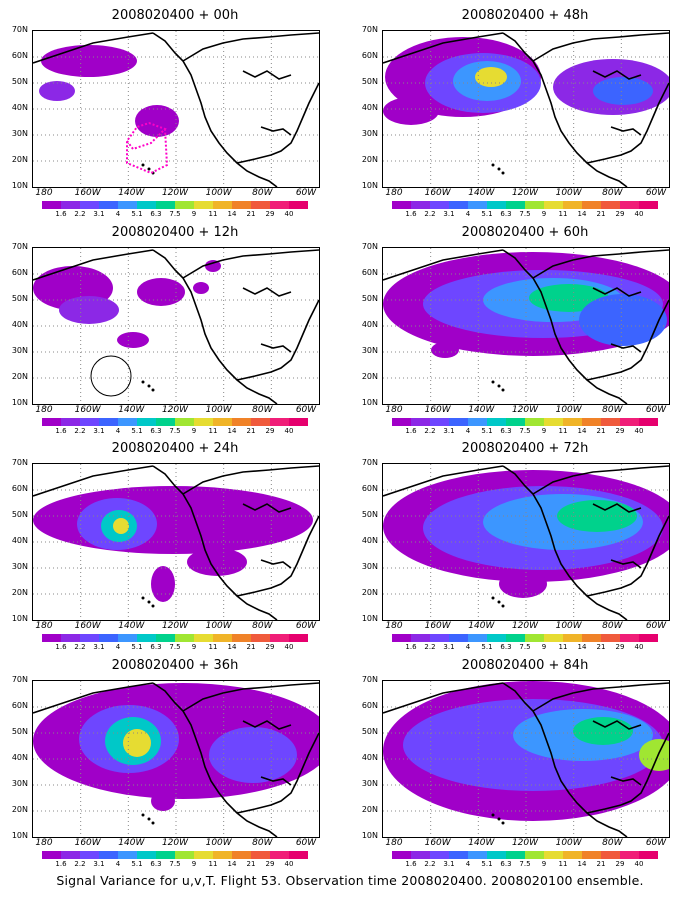 The height and width of the screenshot is (900, 700). What do you see at coordinates (61, 864) in the screenshot?
I see `colorbar-level-label: 1.6` at bounding box center [61, 864].